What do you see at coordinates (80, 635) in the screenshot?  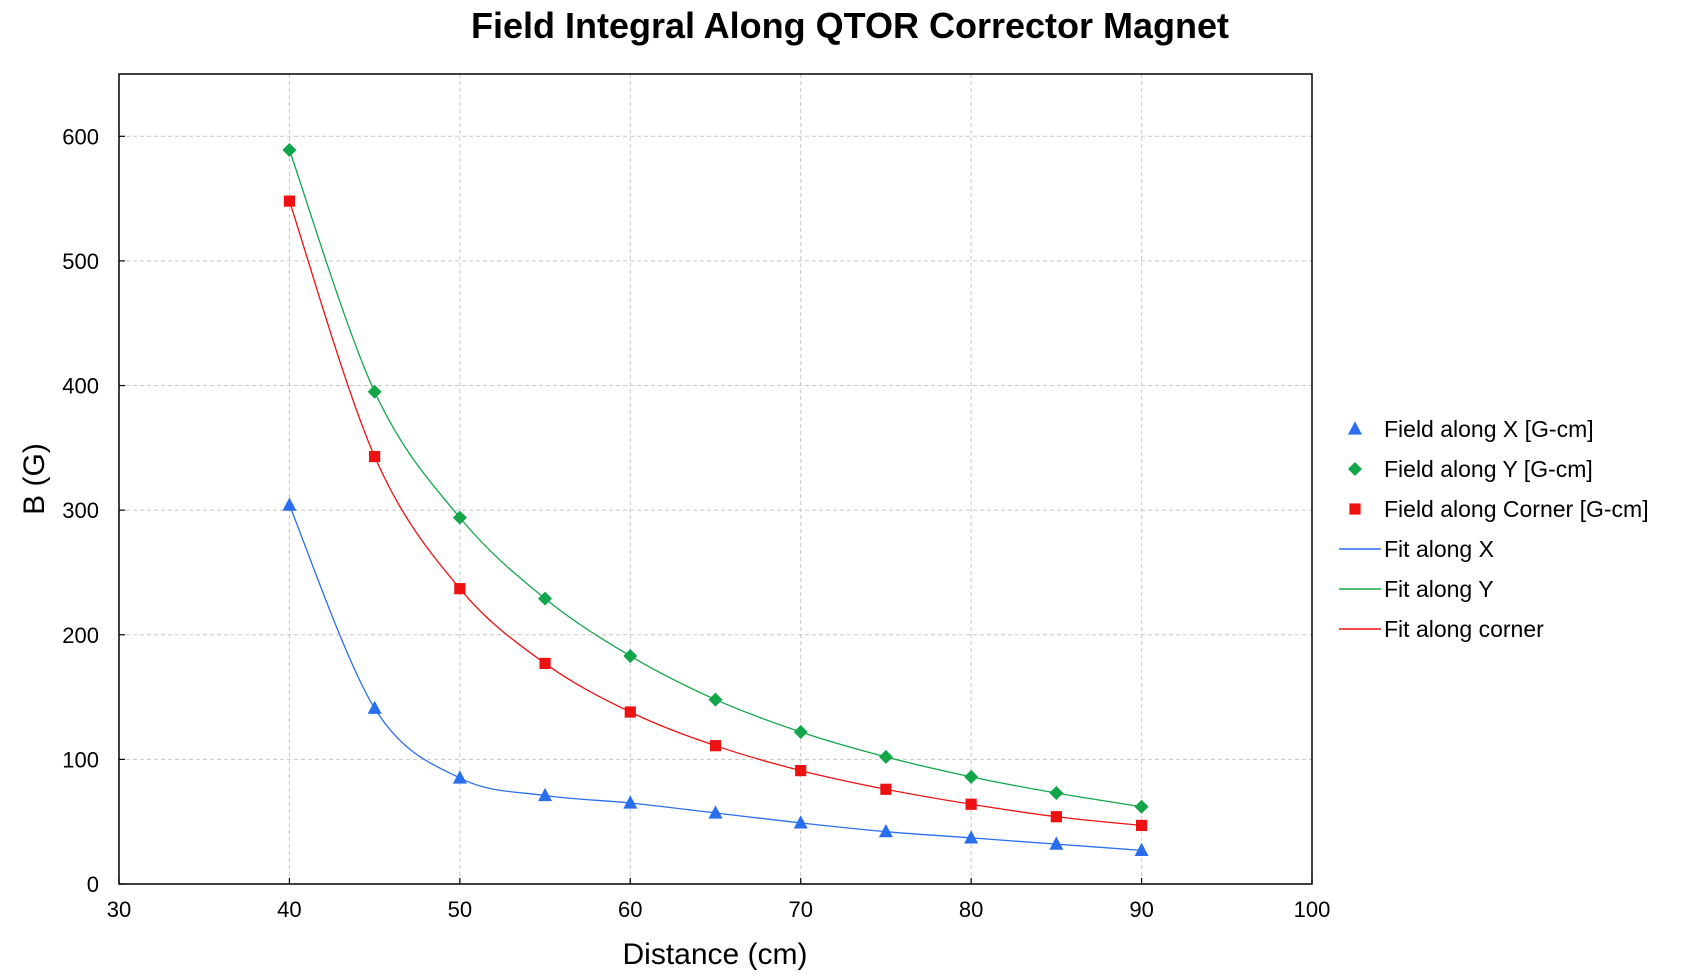 I see `y-tick-label: 200` at bounding box center [80, 635].